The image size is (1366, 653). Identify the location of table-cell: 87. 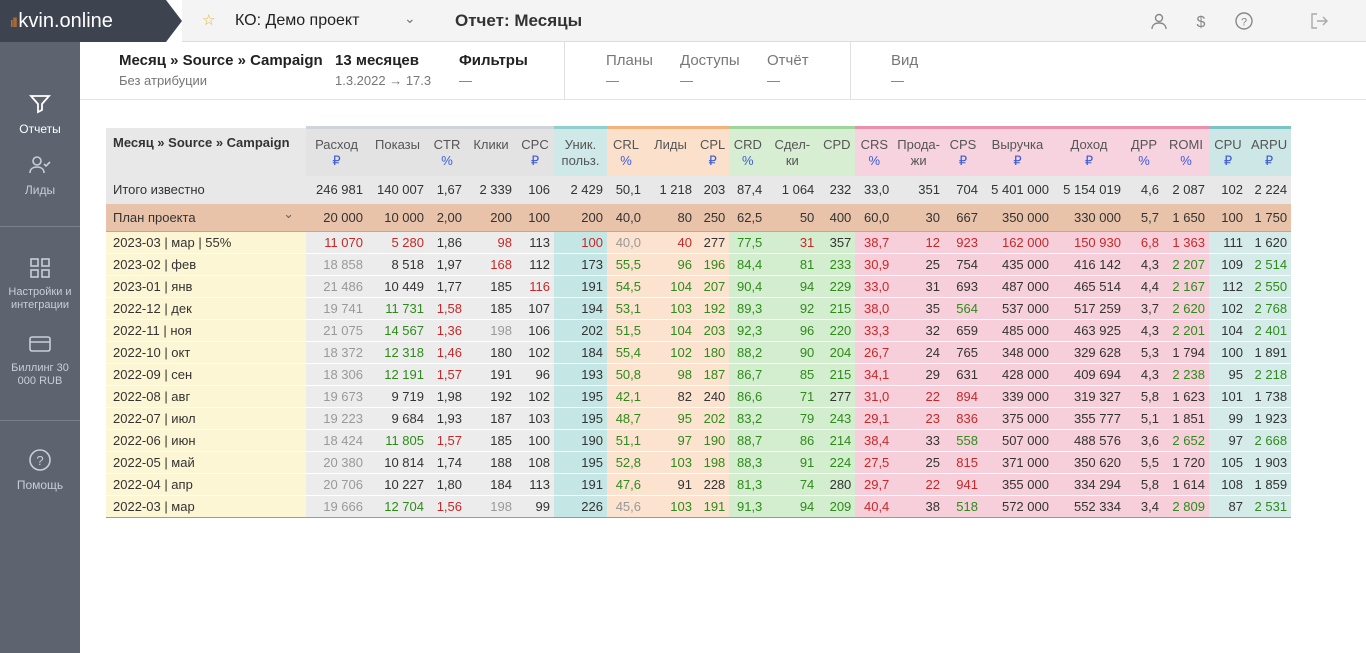
(1227, 506).